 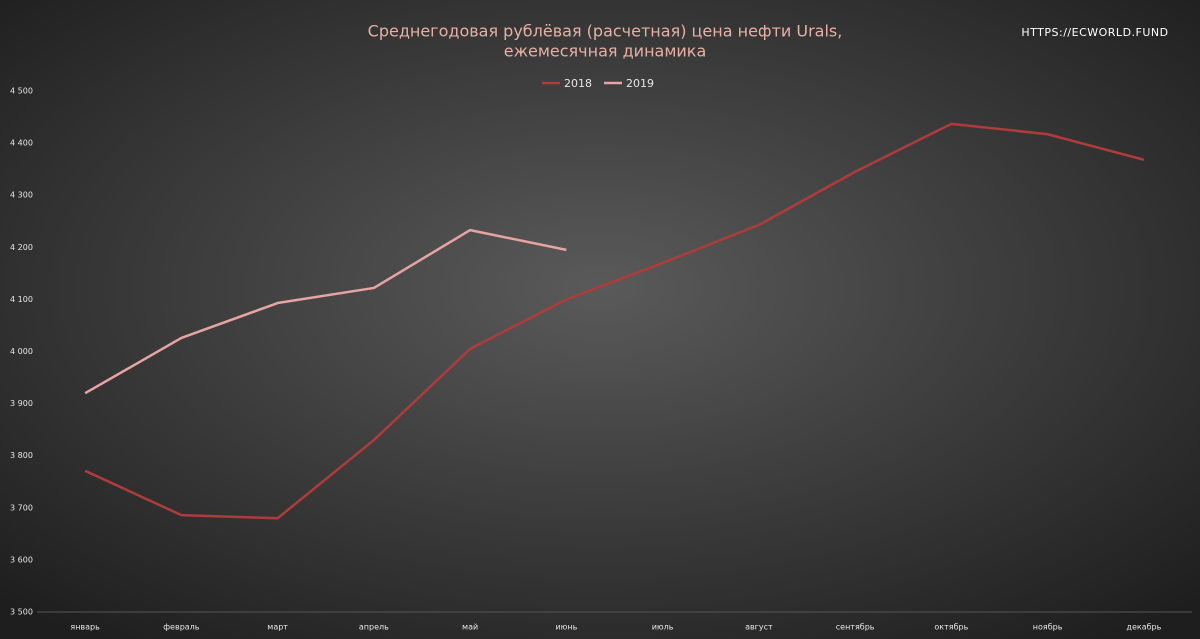 I want to click on y-tick-label: 4 200, so click(x=21, y=247).